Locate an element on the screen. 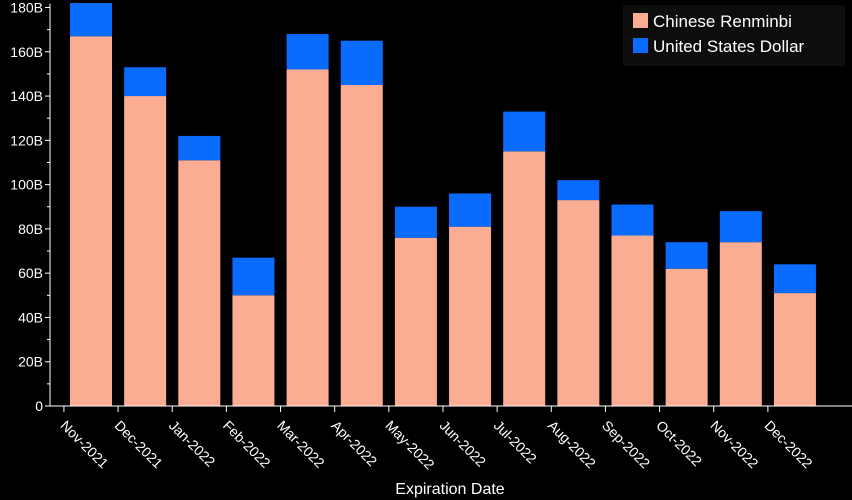 The image size is (852, 500). y-tick-label: 40B is located at coordinates (30, 317).